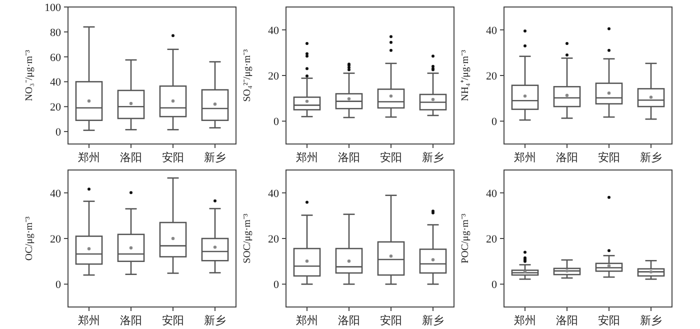  I want to click on y-axis-title: NH₄⁺/μg·m⁻³, so click(465, 76).